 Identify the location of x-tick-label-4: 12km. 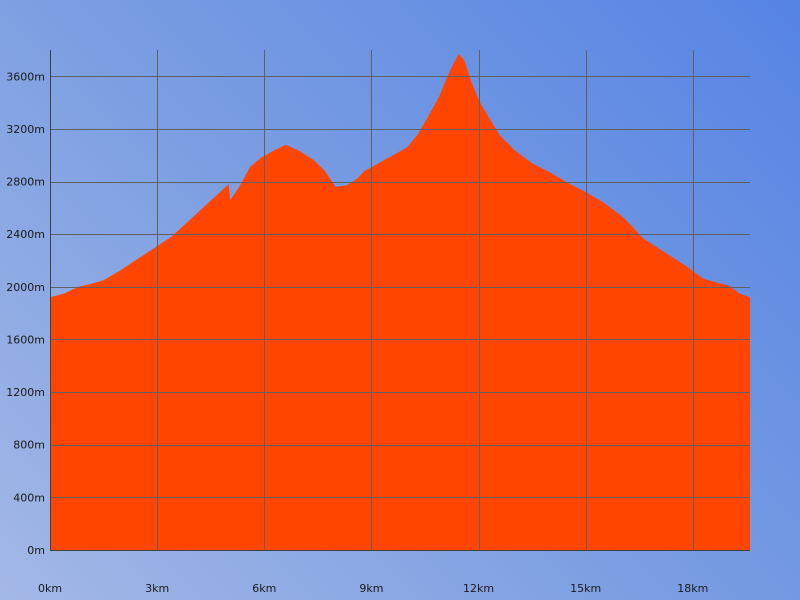
(478, 588).